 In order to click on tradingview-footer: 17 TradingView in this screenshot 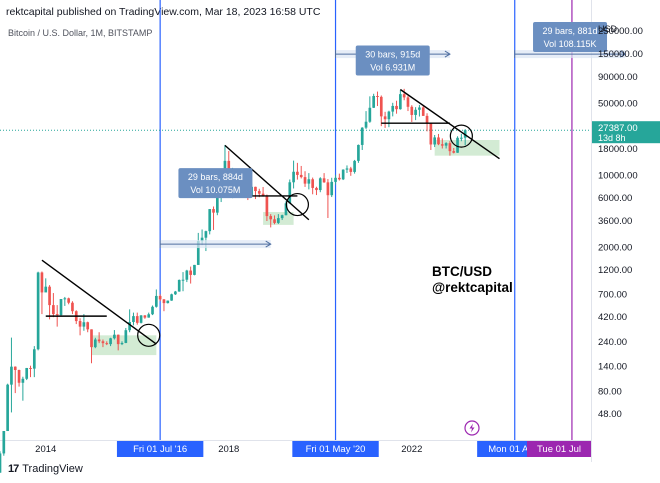, I will do `click(45, 469)`.